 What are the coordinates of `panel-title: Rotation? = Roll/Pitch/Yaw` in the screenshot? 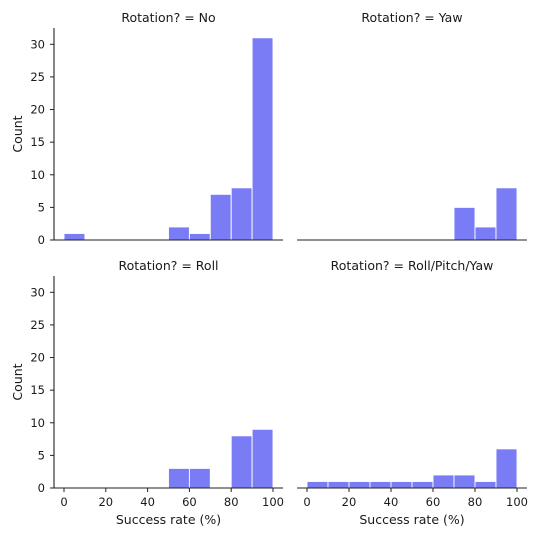 It's located at (412, 265).